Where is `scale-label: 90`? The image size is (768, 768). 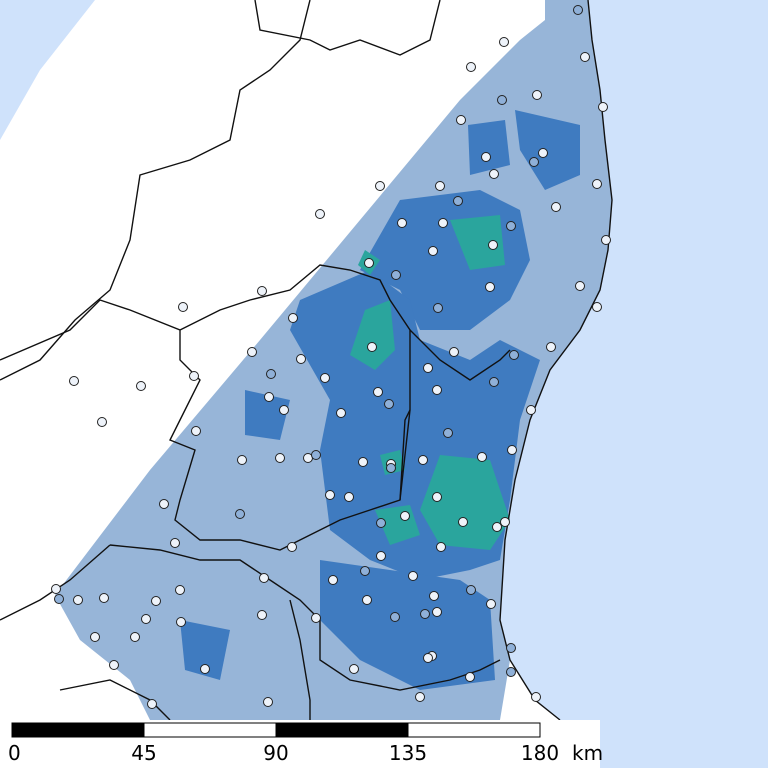 scale-label: 90 is located at coordinates (275, 753).